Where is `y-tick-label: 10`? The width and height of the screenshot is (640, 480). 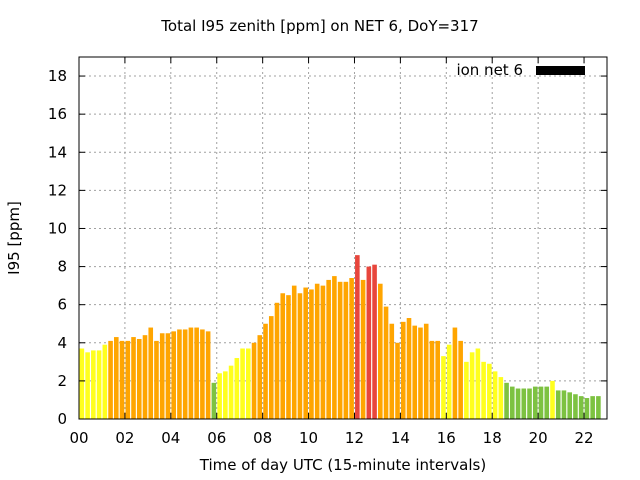 y-tick-label: 10 is located at coordinates (57, 228).